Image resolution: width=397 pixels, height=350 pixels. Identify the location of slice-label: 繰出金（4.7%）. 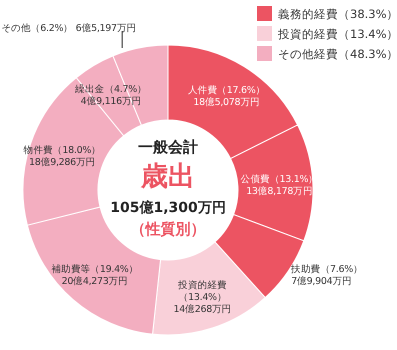
(110, 89).